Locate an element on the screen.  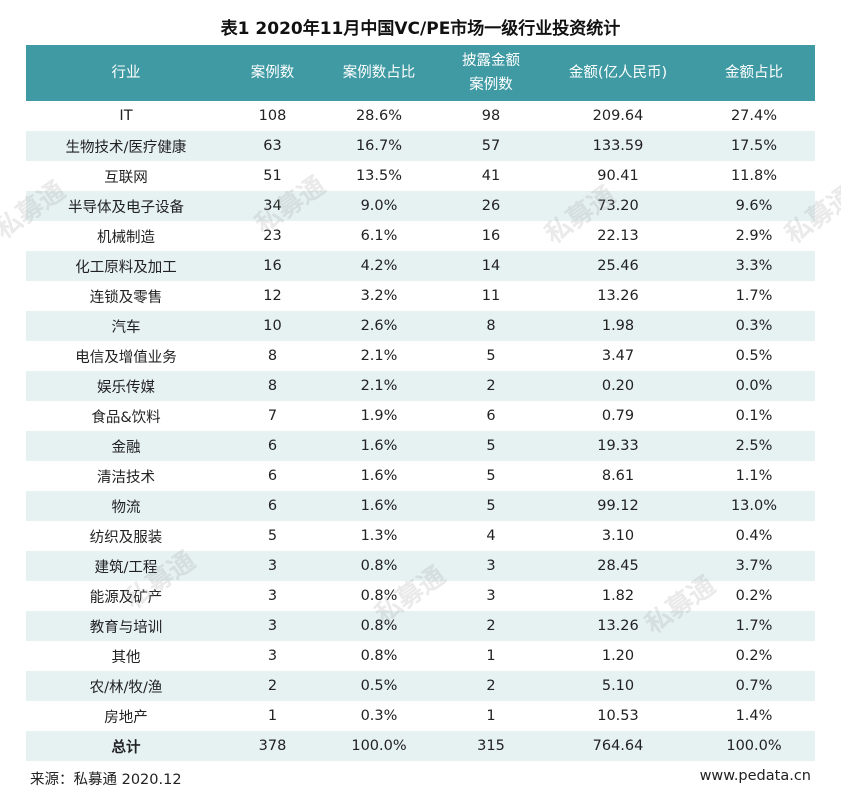
table-row: 建筑/工程 3 0.8% 3 28.45 3.7% is located at coordinates (420, 566).